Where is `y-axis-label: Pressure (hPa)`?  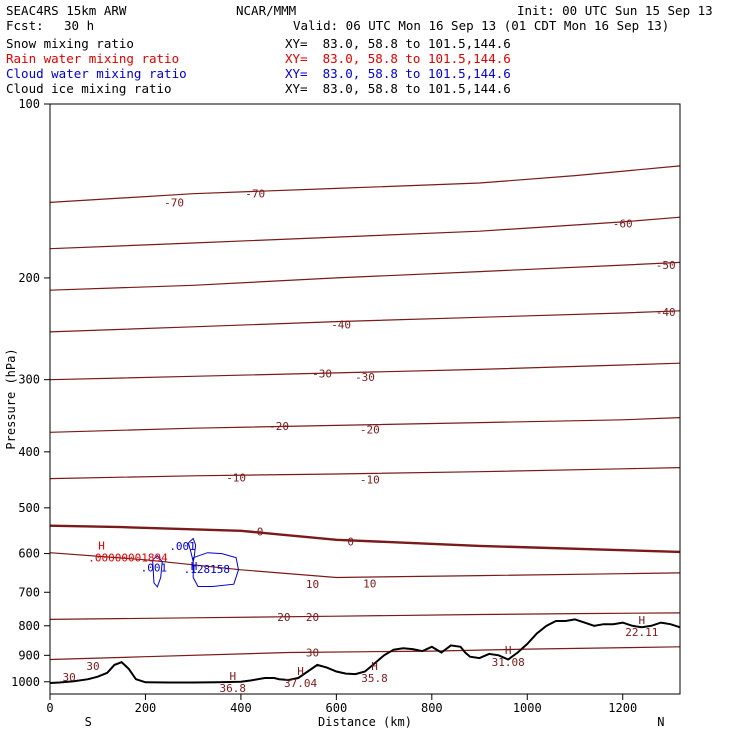 y-axis-label: Pressure (hPa) is located at coordinates (11, 398).